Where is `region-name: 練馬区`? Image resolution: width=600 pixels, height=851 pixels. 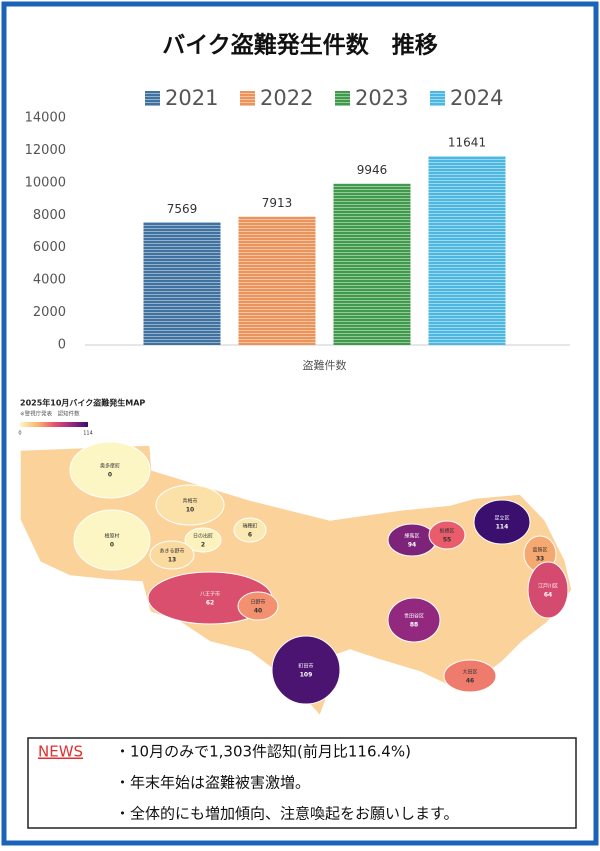 region-name: 練馬区 is located at coordinates (411, 536).